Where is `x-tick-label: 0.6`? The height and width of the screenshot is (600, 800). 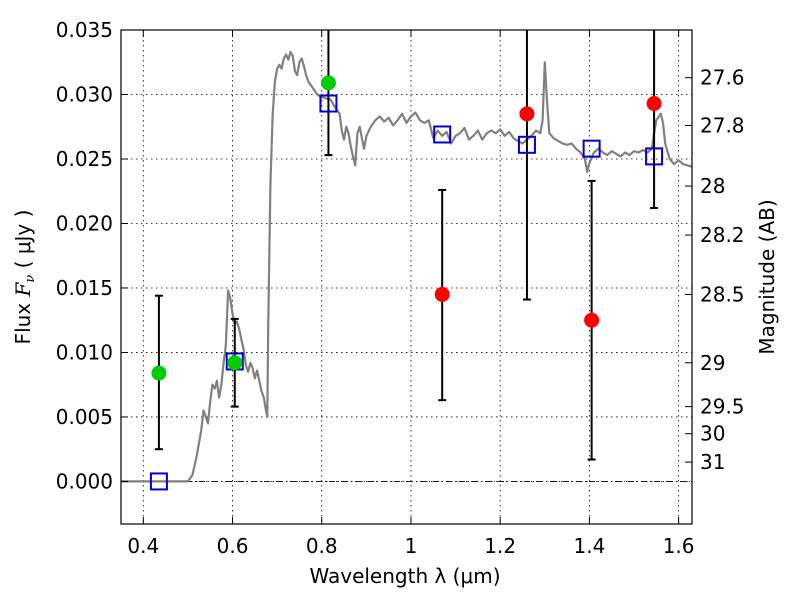 x-tick-label: 0.6 is located at coordinates (233, 546).